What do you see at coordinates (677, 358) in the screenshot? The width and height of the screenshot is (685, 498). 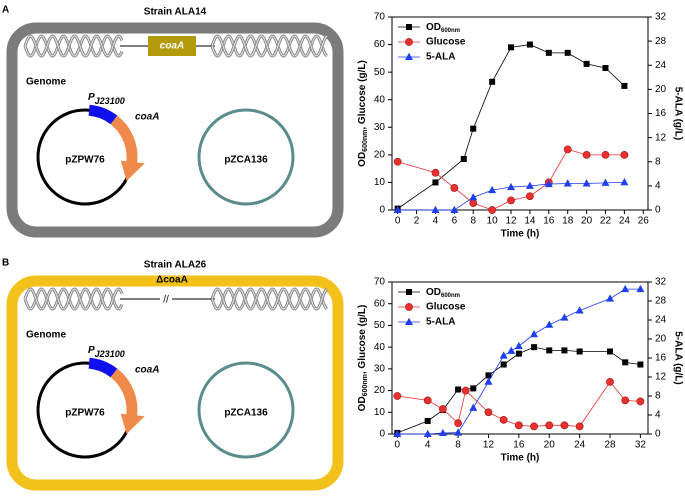 I see `y2-axis-label: 5-ALA (g/L)` at bounding box center [677, 358].